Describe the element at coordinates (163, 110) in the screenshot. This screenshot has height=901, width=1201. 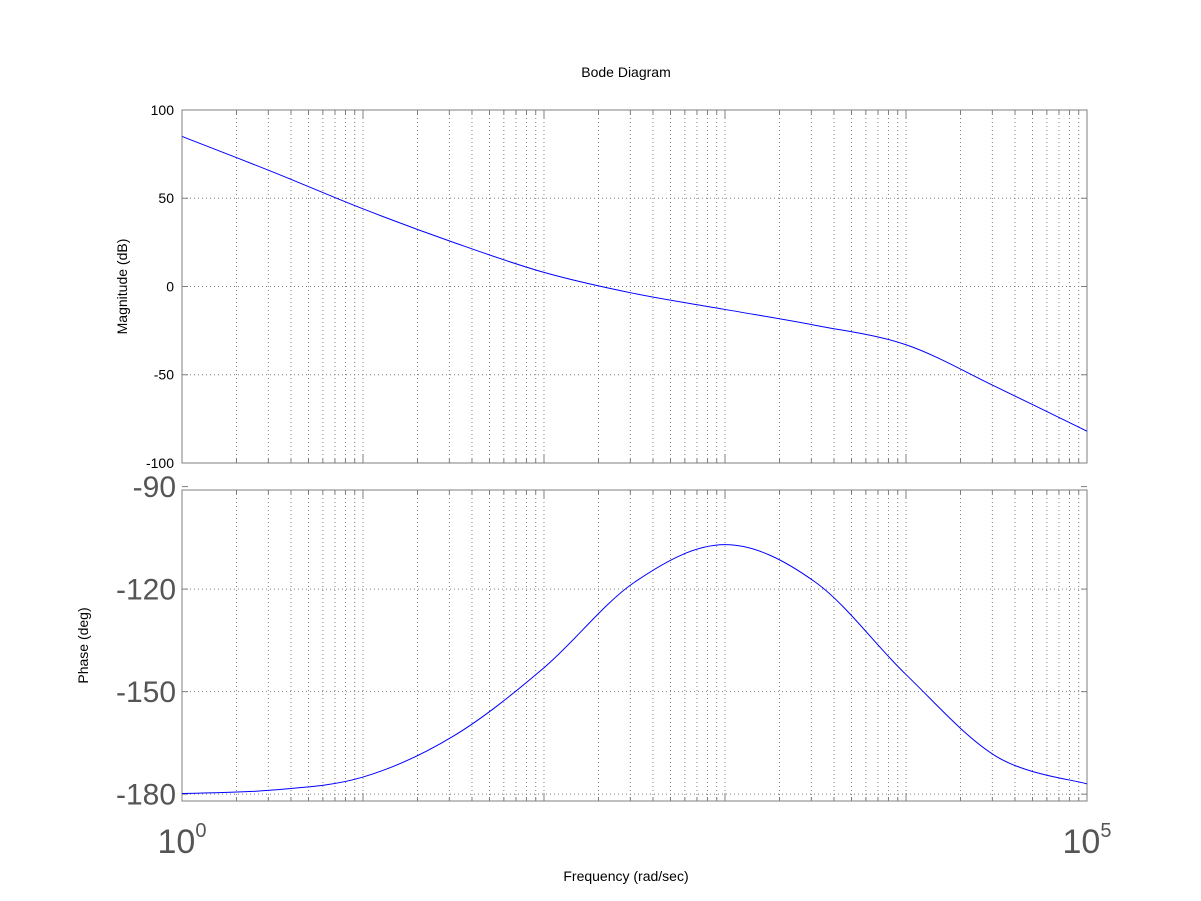
I see `magnitude-y-tick-label: 100` at that location.